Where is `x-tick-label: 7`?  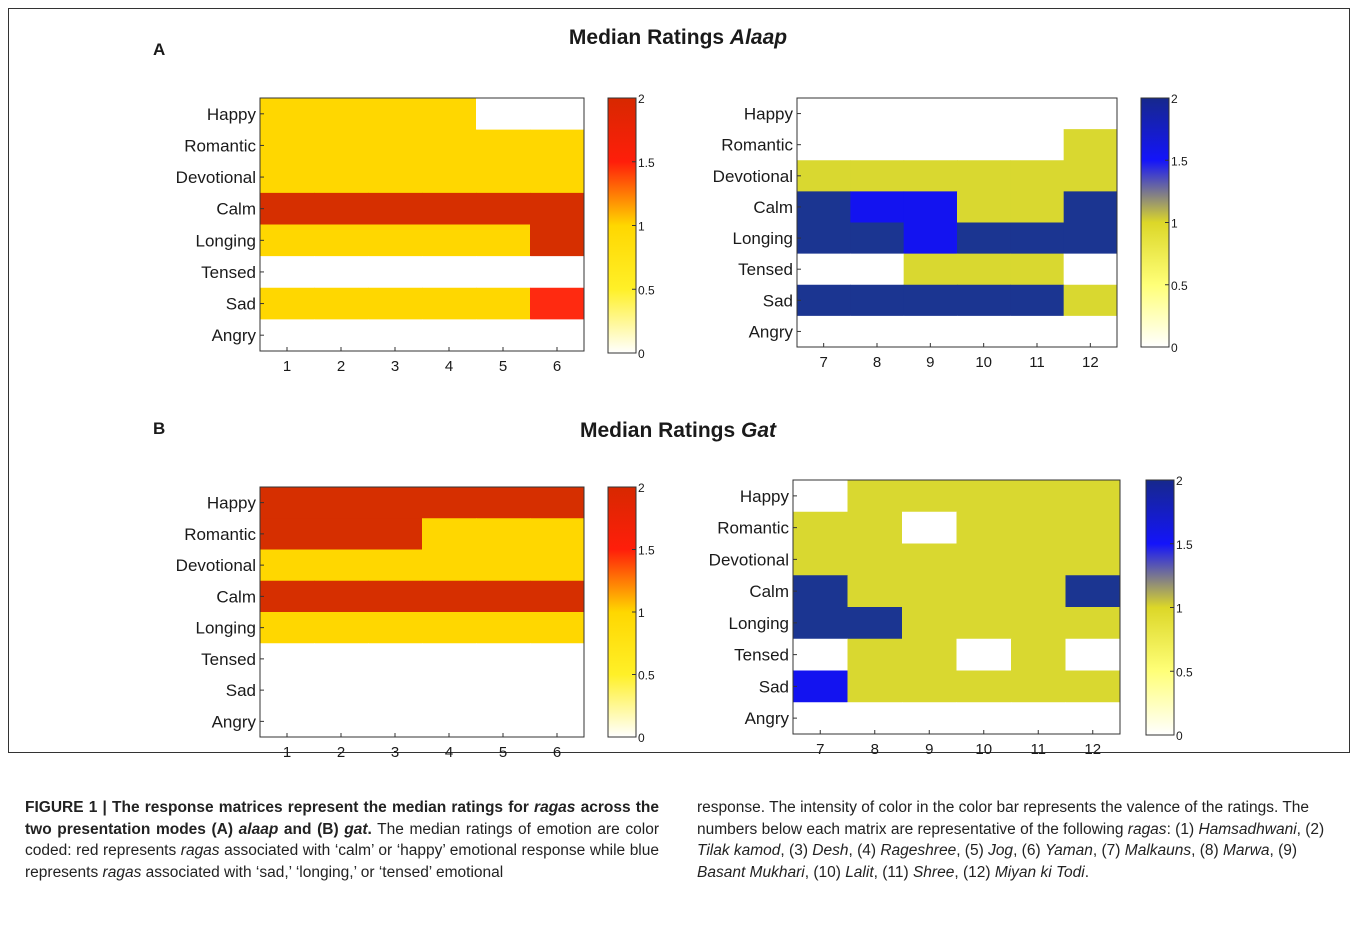
x-tick-label: 7 is located at coordinates (823, 362).